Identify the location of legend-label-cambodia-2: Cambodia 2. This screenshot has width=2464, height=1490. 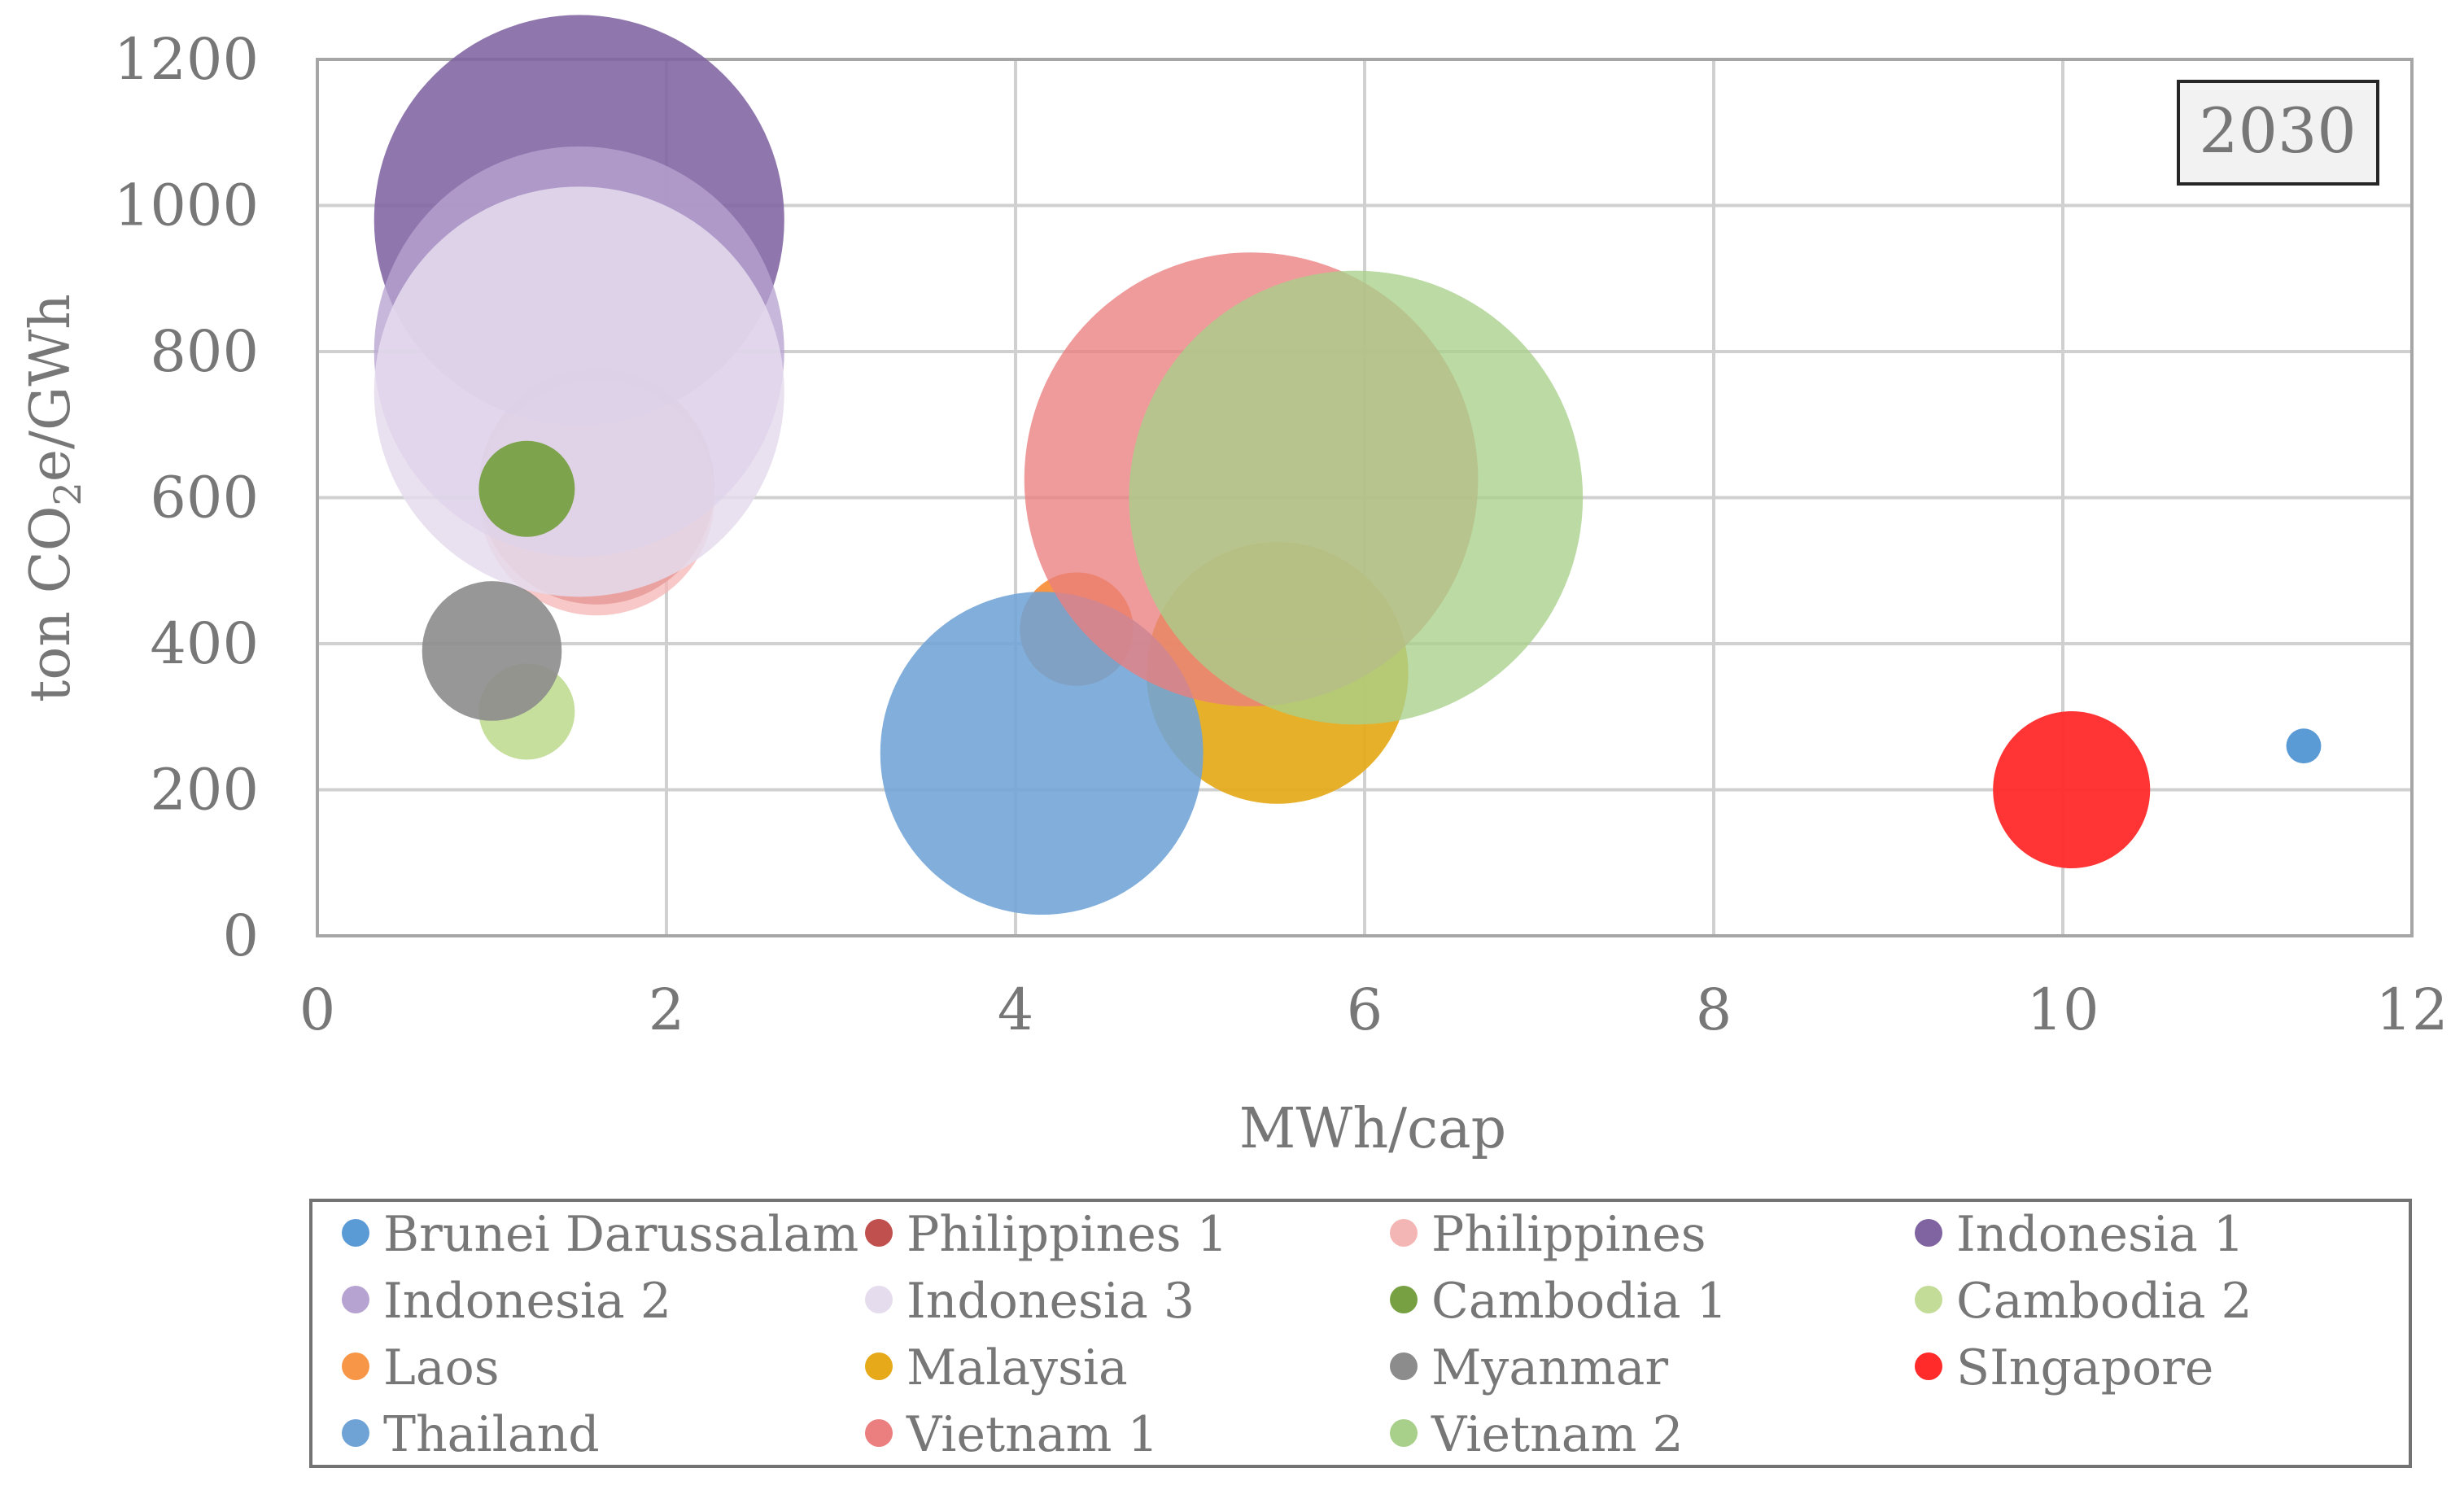
(2104, 1301).